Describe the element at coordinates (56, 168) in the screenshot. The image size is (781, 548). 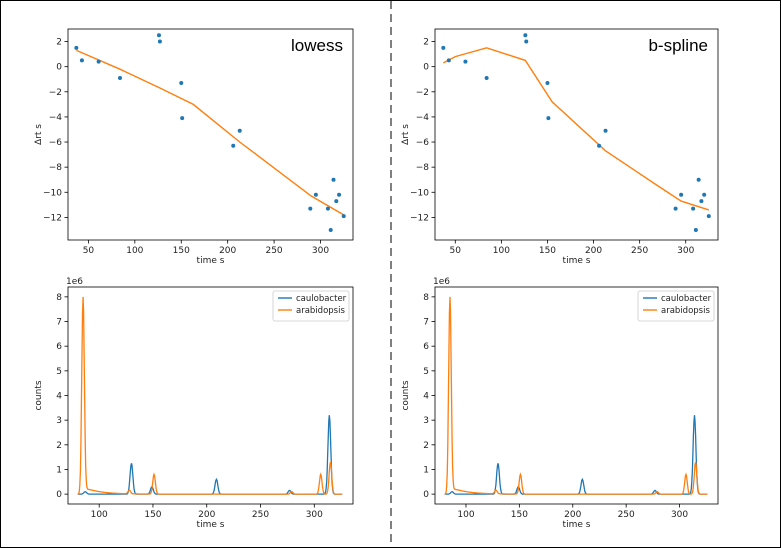
I see `y-tick-label: −8` at that location.